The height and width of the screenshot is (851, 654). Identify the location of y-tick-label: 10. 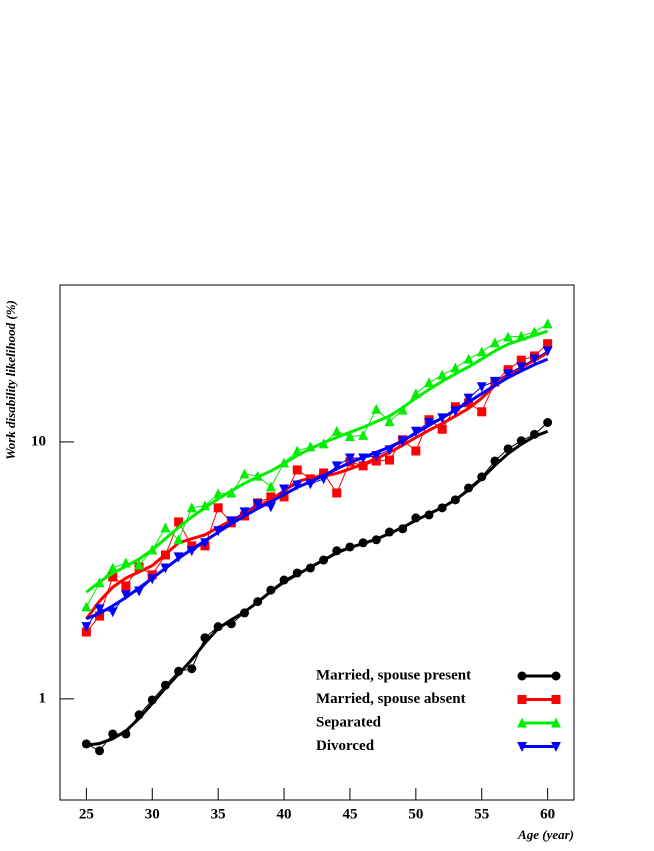
(38, 441).